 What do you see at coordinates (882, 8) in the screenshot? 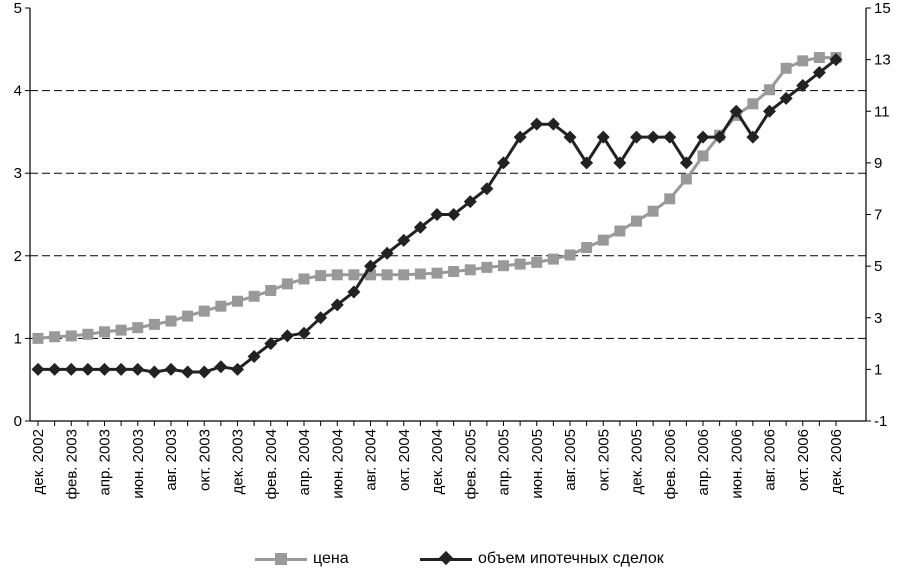
I see `y-right-tick-label: 15` at bounding box center [882, 8].